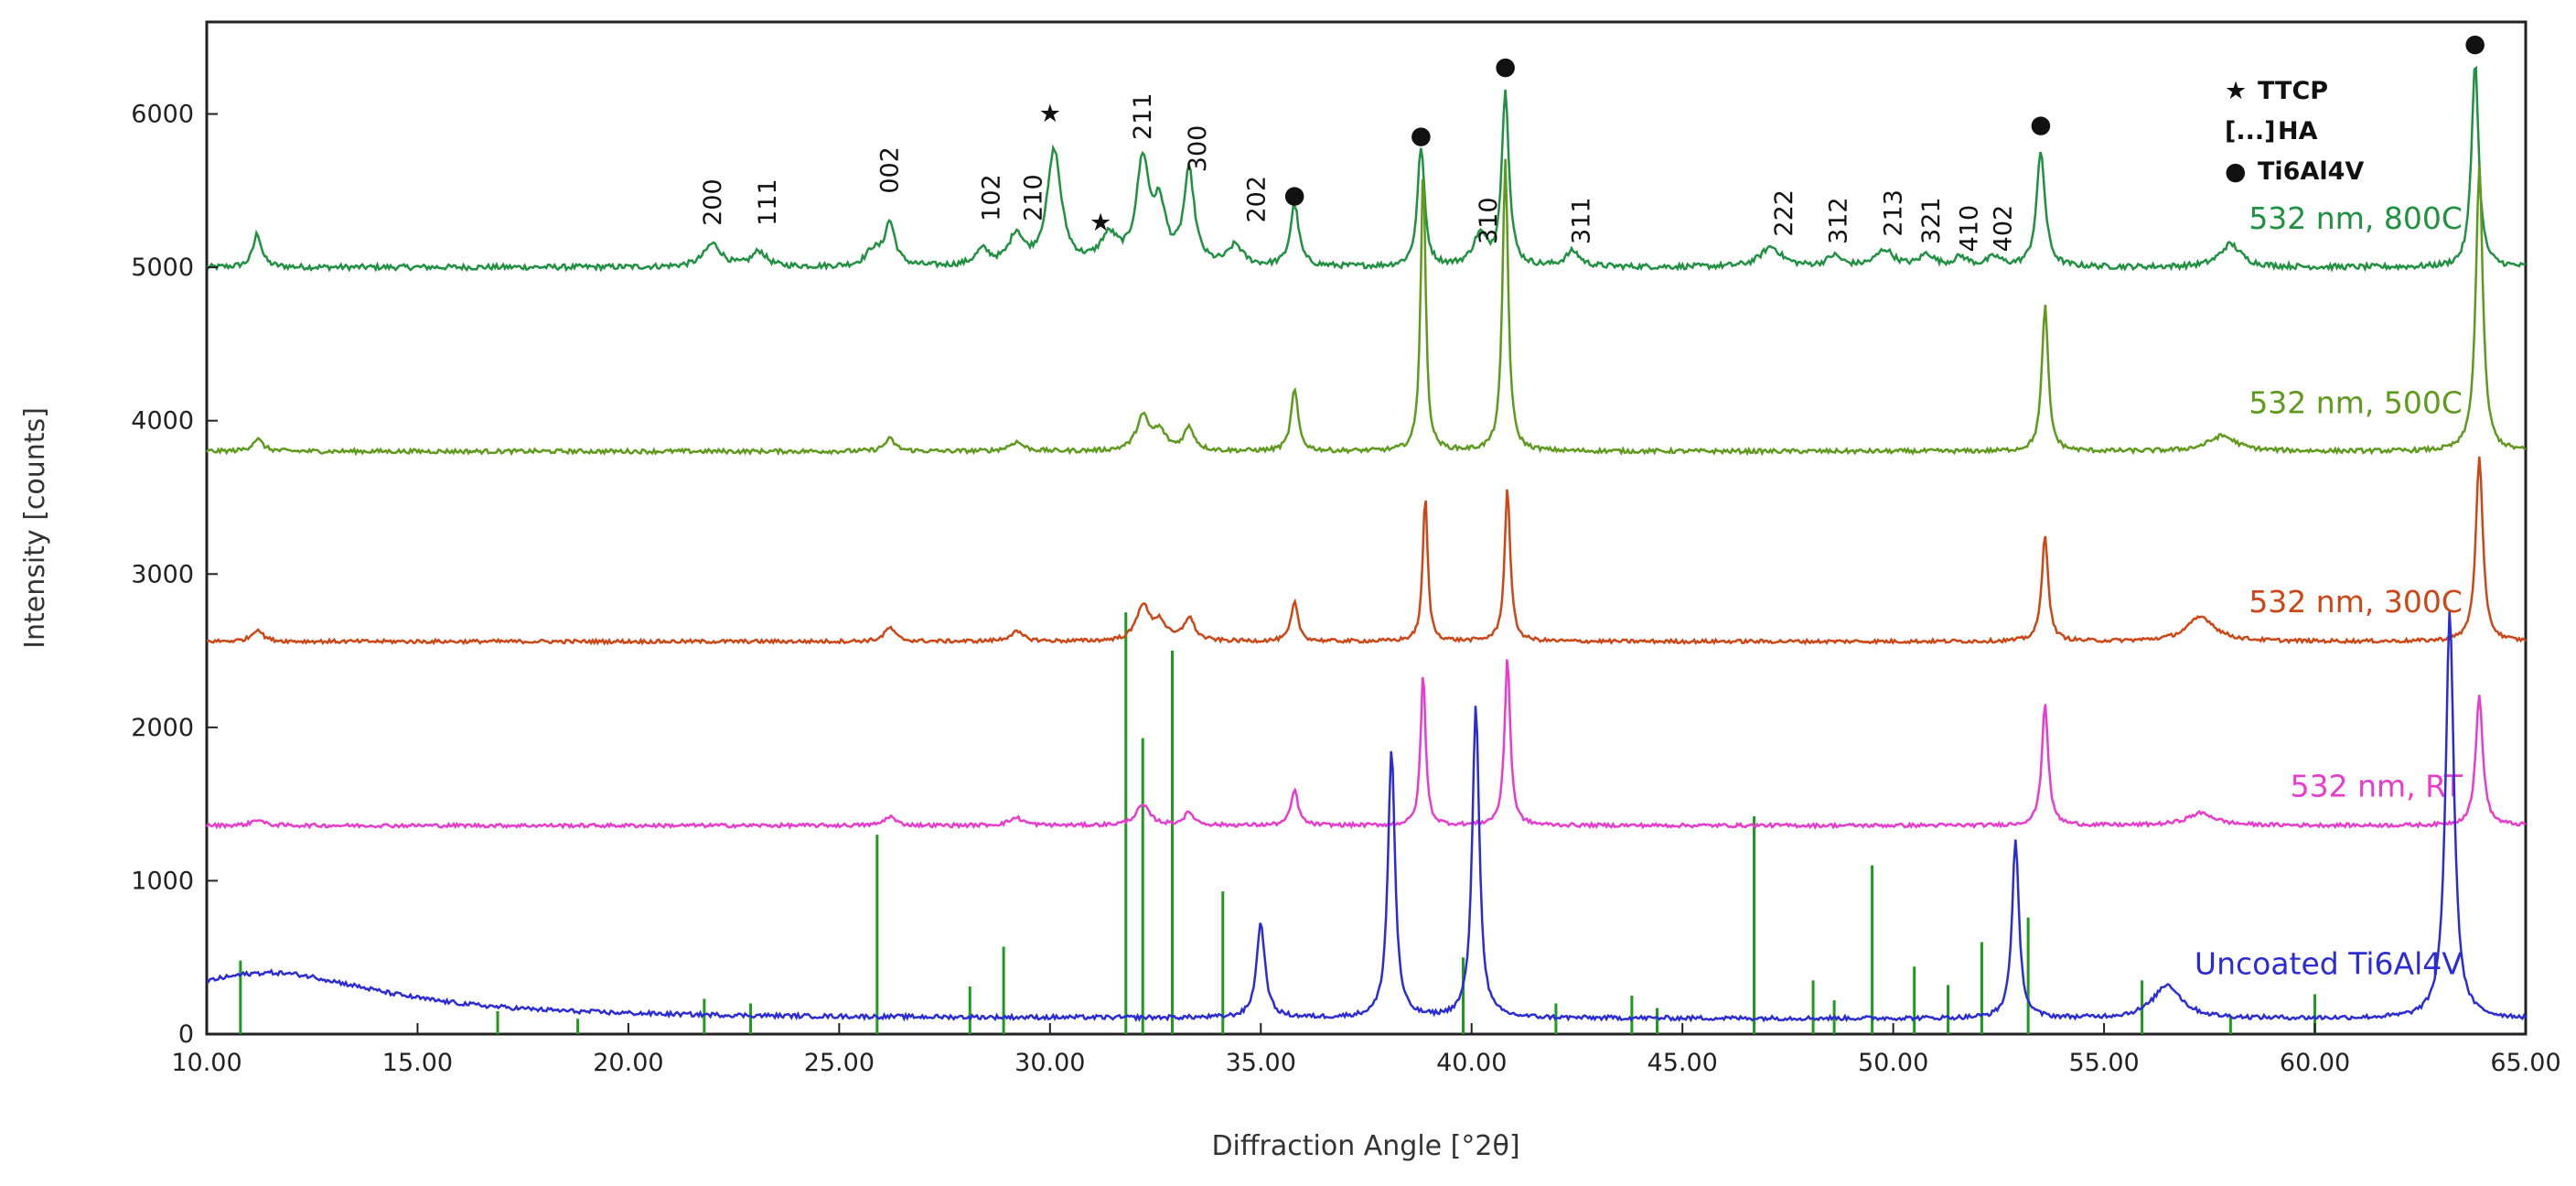 The height and width of the screenshot is (1186, 2576). I want to click on peak-label: 222, so click(1784, 213).